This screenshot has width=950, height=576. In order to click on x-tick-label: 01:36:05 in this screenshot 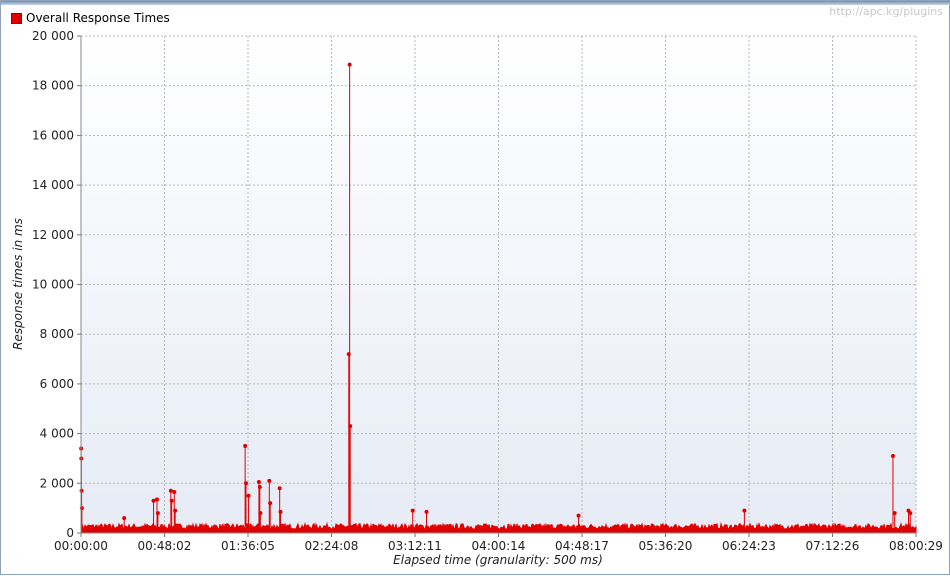, I will do `click(248, 546)`.